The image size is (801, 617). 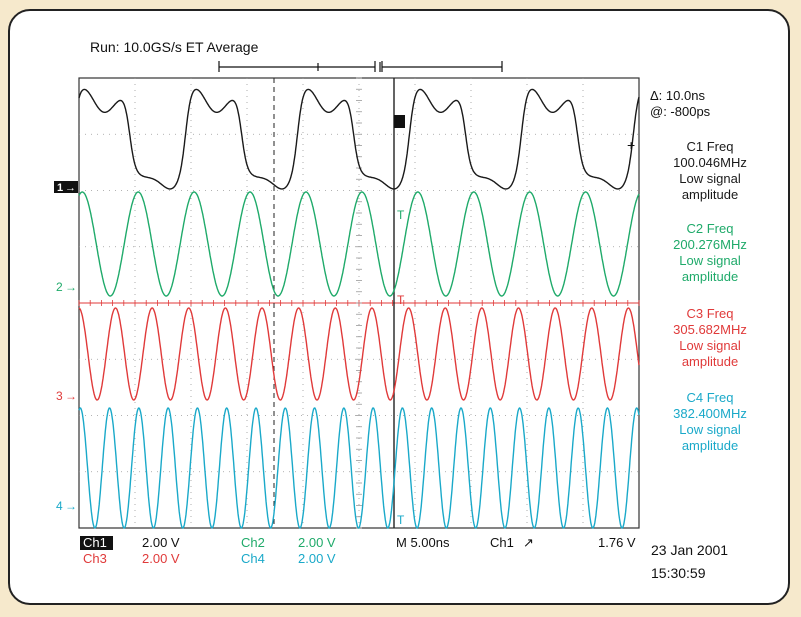 I want to click on trigger-slope-icon: ↗, so click(x=528, y=542).